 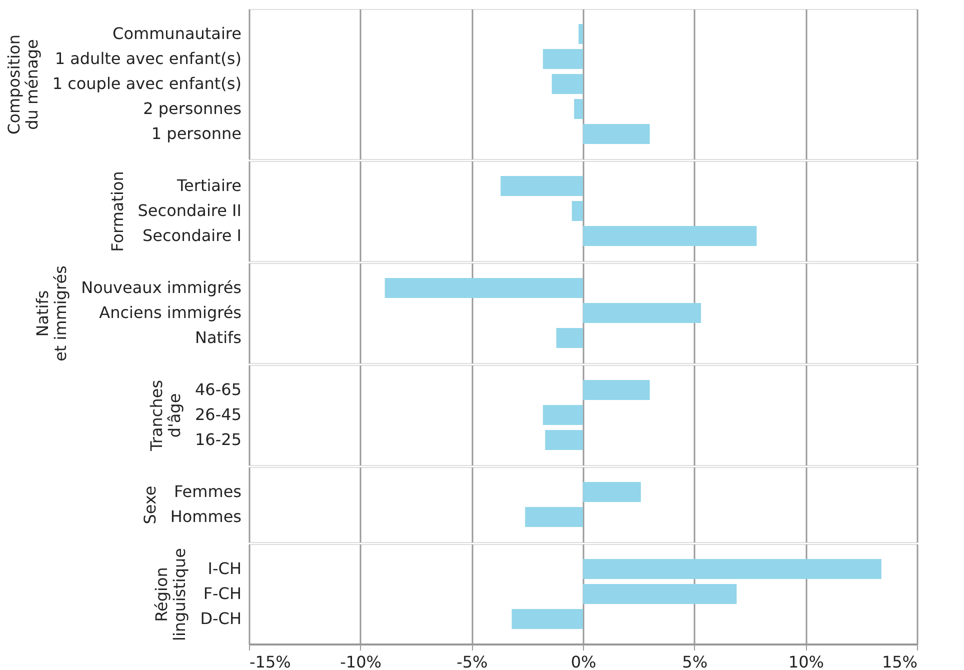 What do you see at coordinates (270, 661) in the screenshot?
I see `x-tick-label: -15%` at bounding box center [270, 661].